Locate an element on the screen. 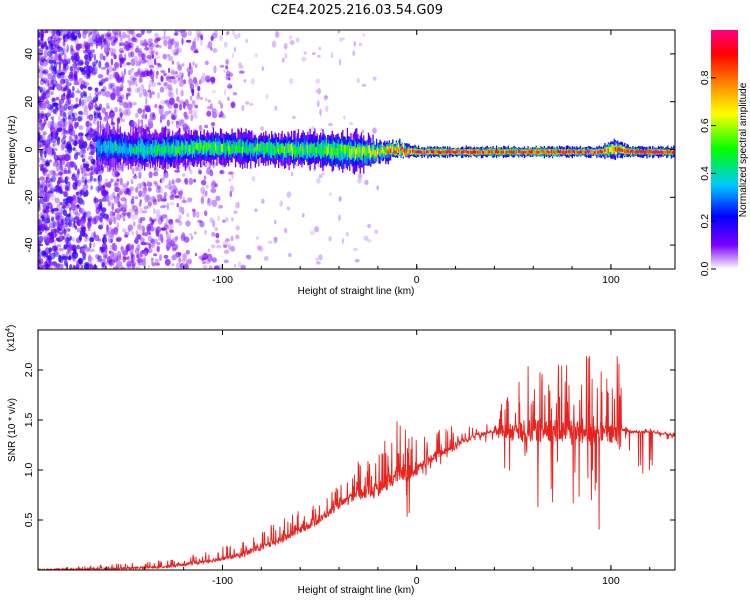 The image size is (750, 600). x-tick-label: 0 is located at coordinates (417, 581).